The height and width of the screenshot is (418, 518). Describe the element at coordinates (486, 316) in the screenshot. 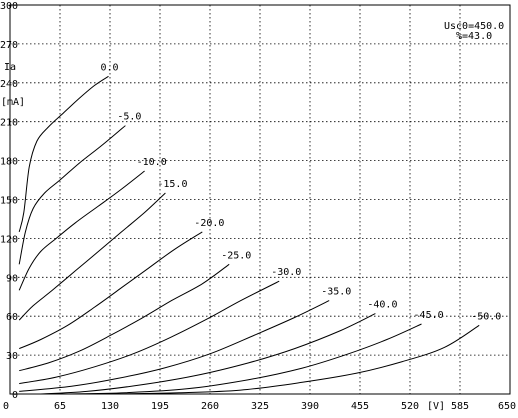

I see `curve-label: -50.0` at that location.